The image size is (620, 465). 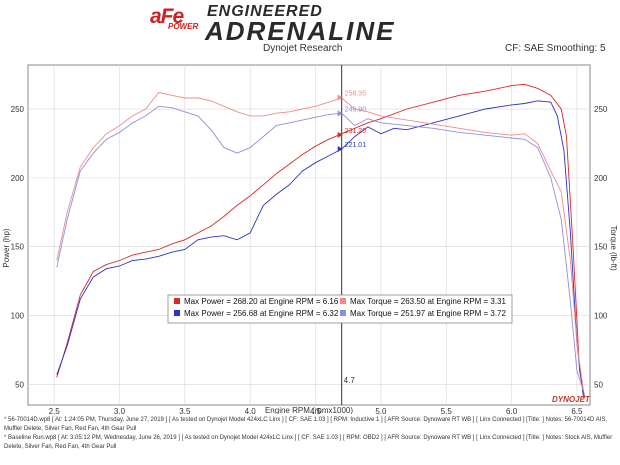 I want to click on y-tick-label-right: 250, so click(x=601, y=109).